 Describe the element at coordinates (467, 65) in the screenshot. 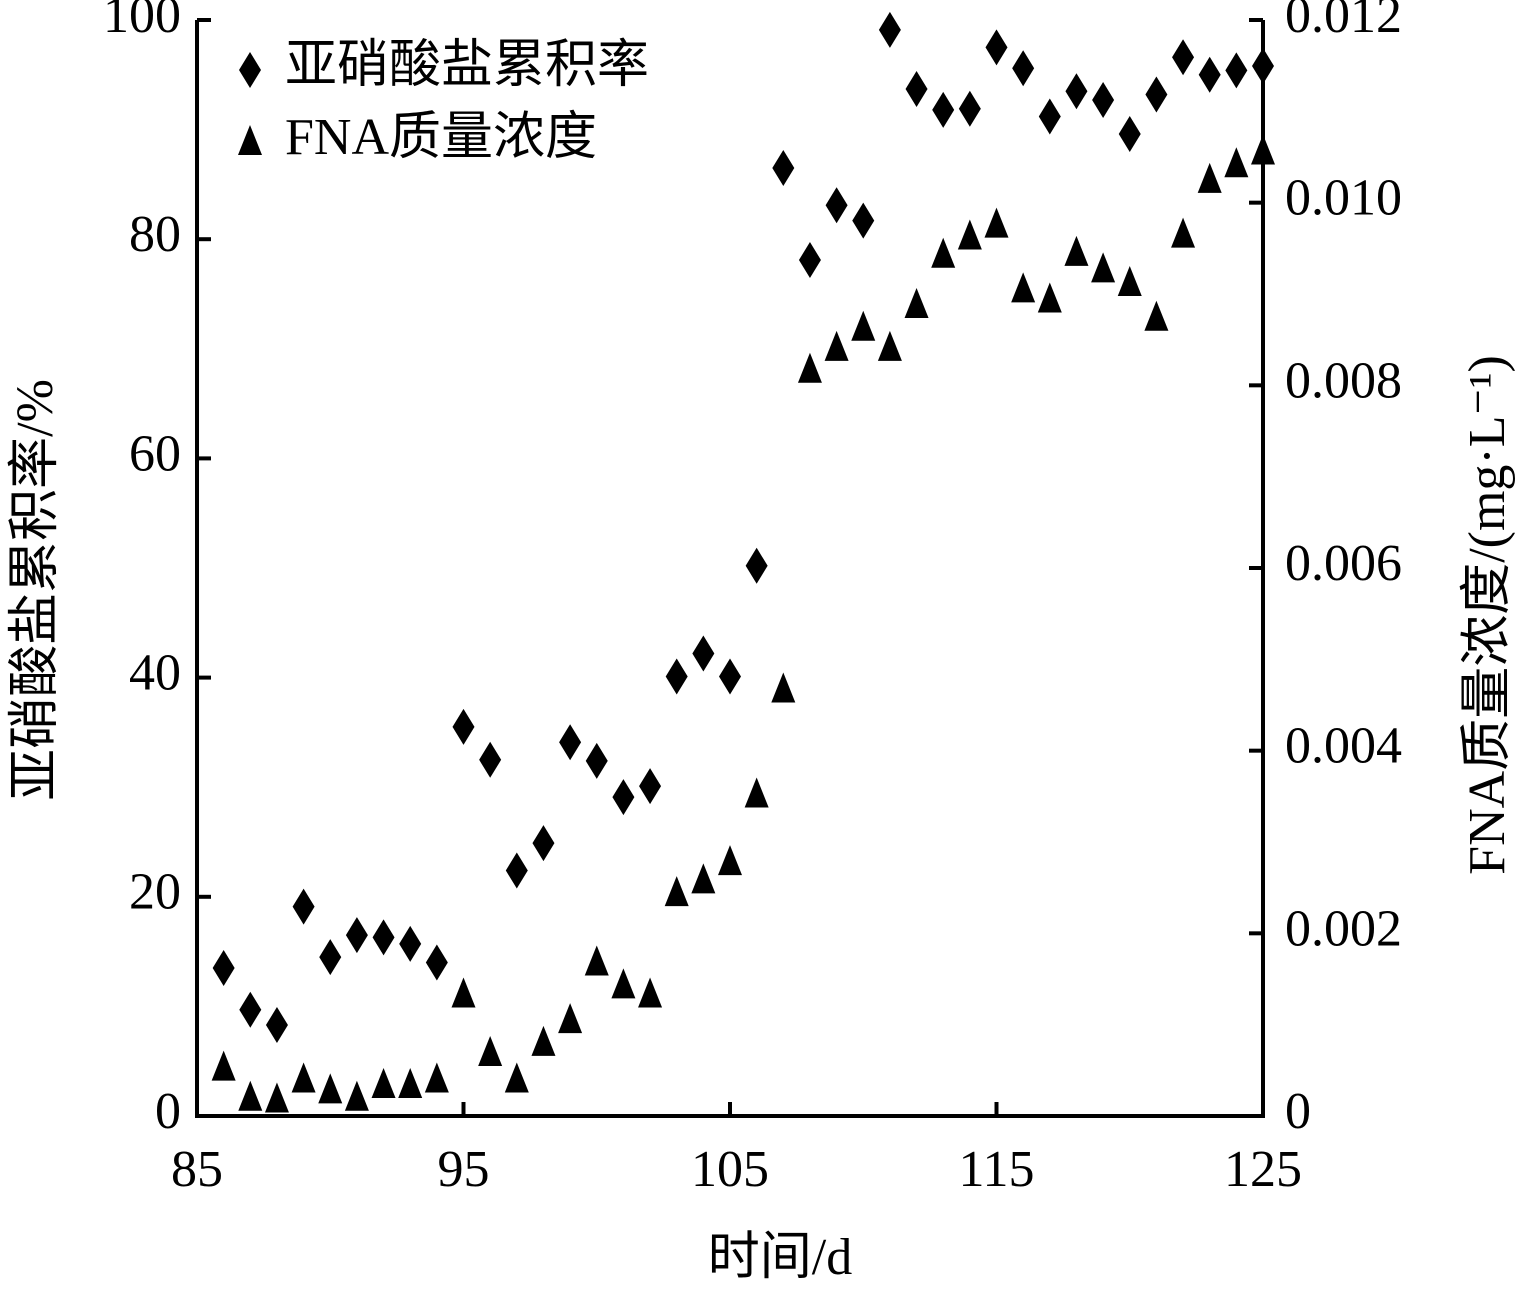

I see `legend-label: 亚硝酸盐累积率` at that location.